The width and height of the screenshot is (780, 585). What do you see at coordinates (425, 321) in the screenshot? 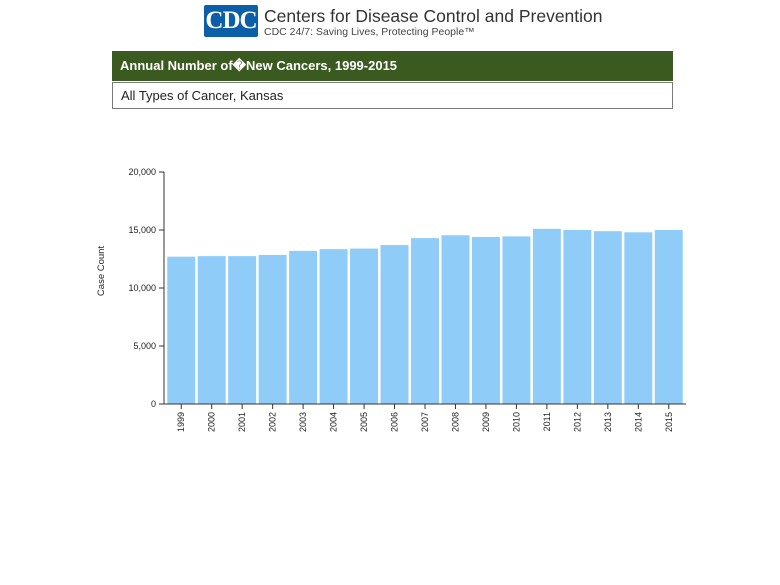
I see `bar-2007` at bounding box center [425, 321].